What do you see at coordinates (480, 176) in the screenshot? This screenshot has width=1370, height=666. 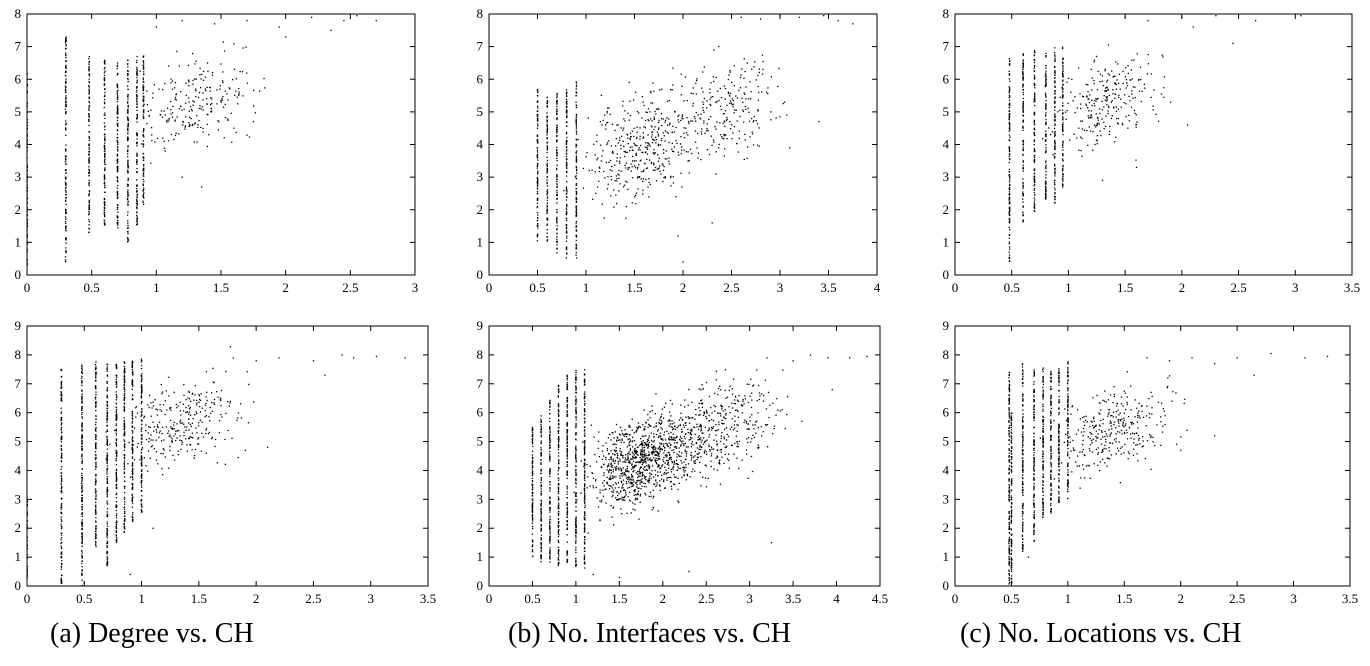 I see `y-tick-label: 3` at bounding box center [480, 176].